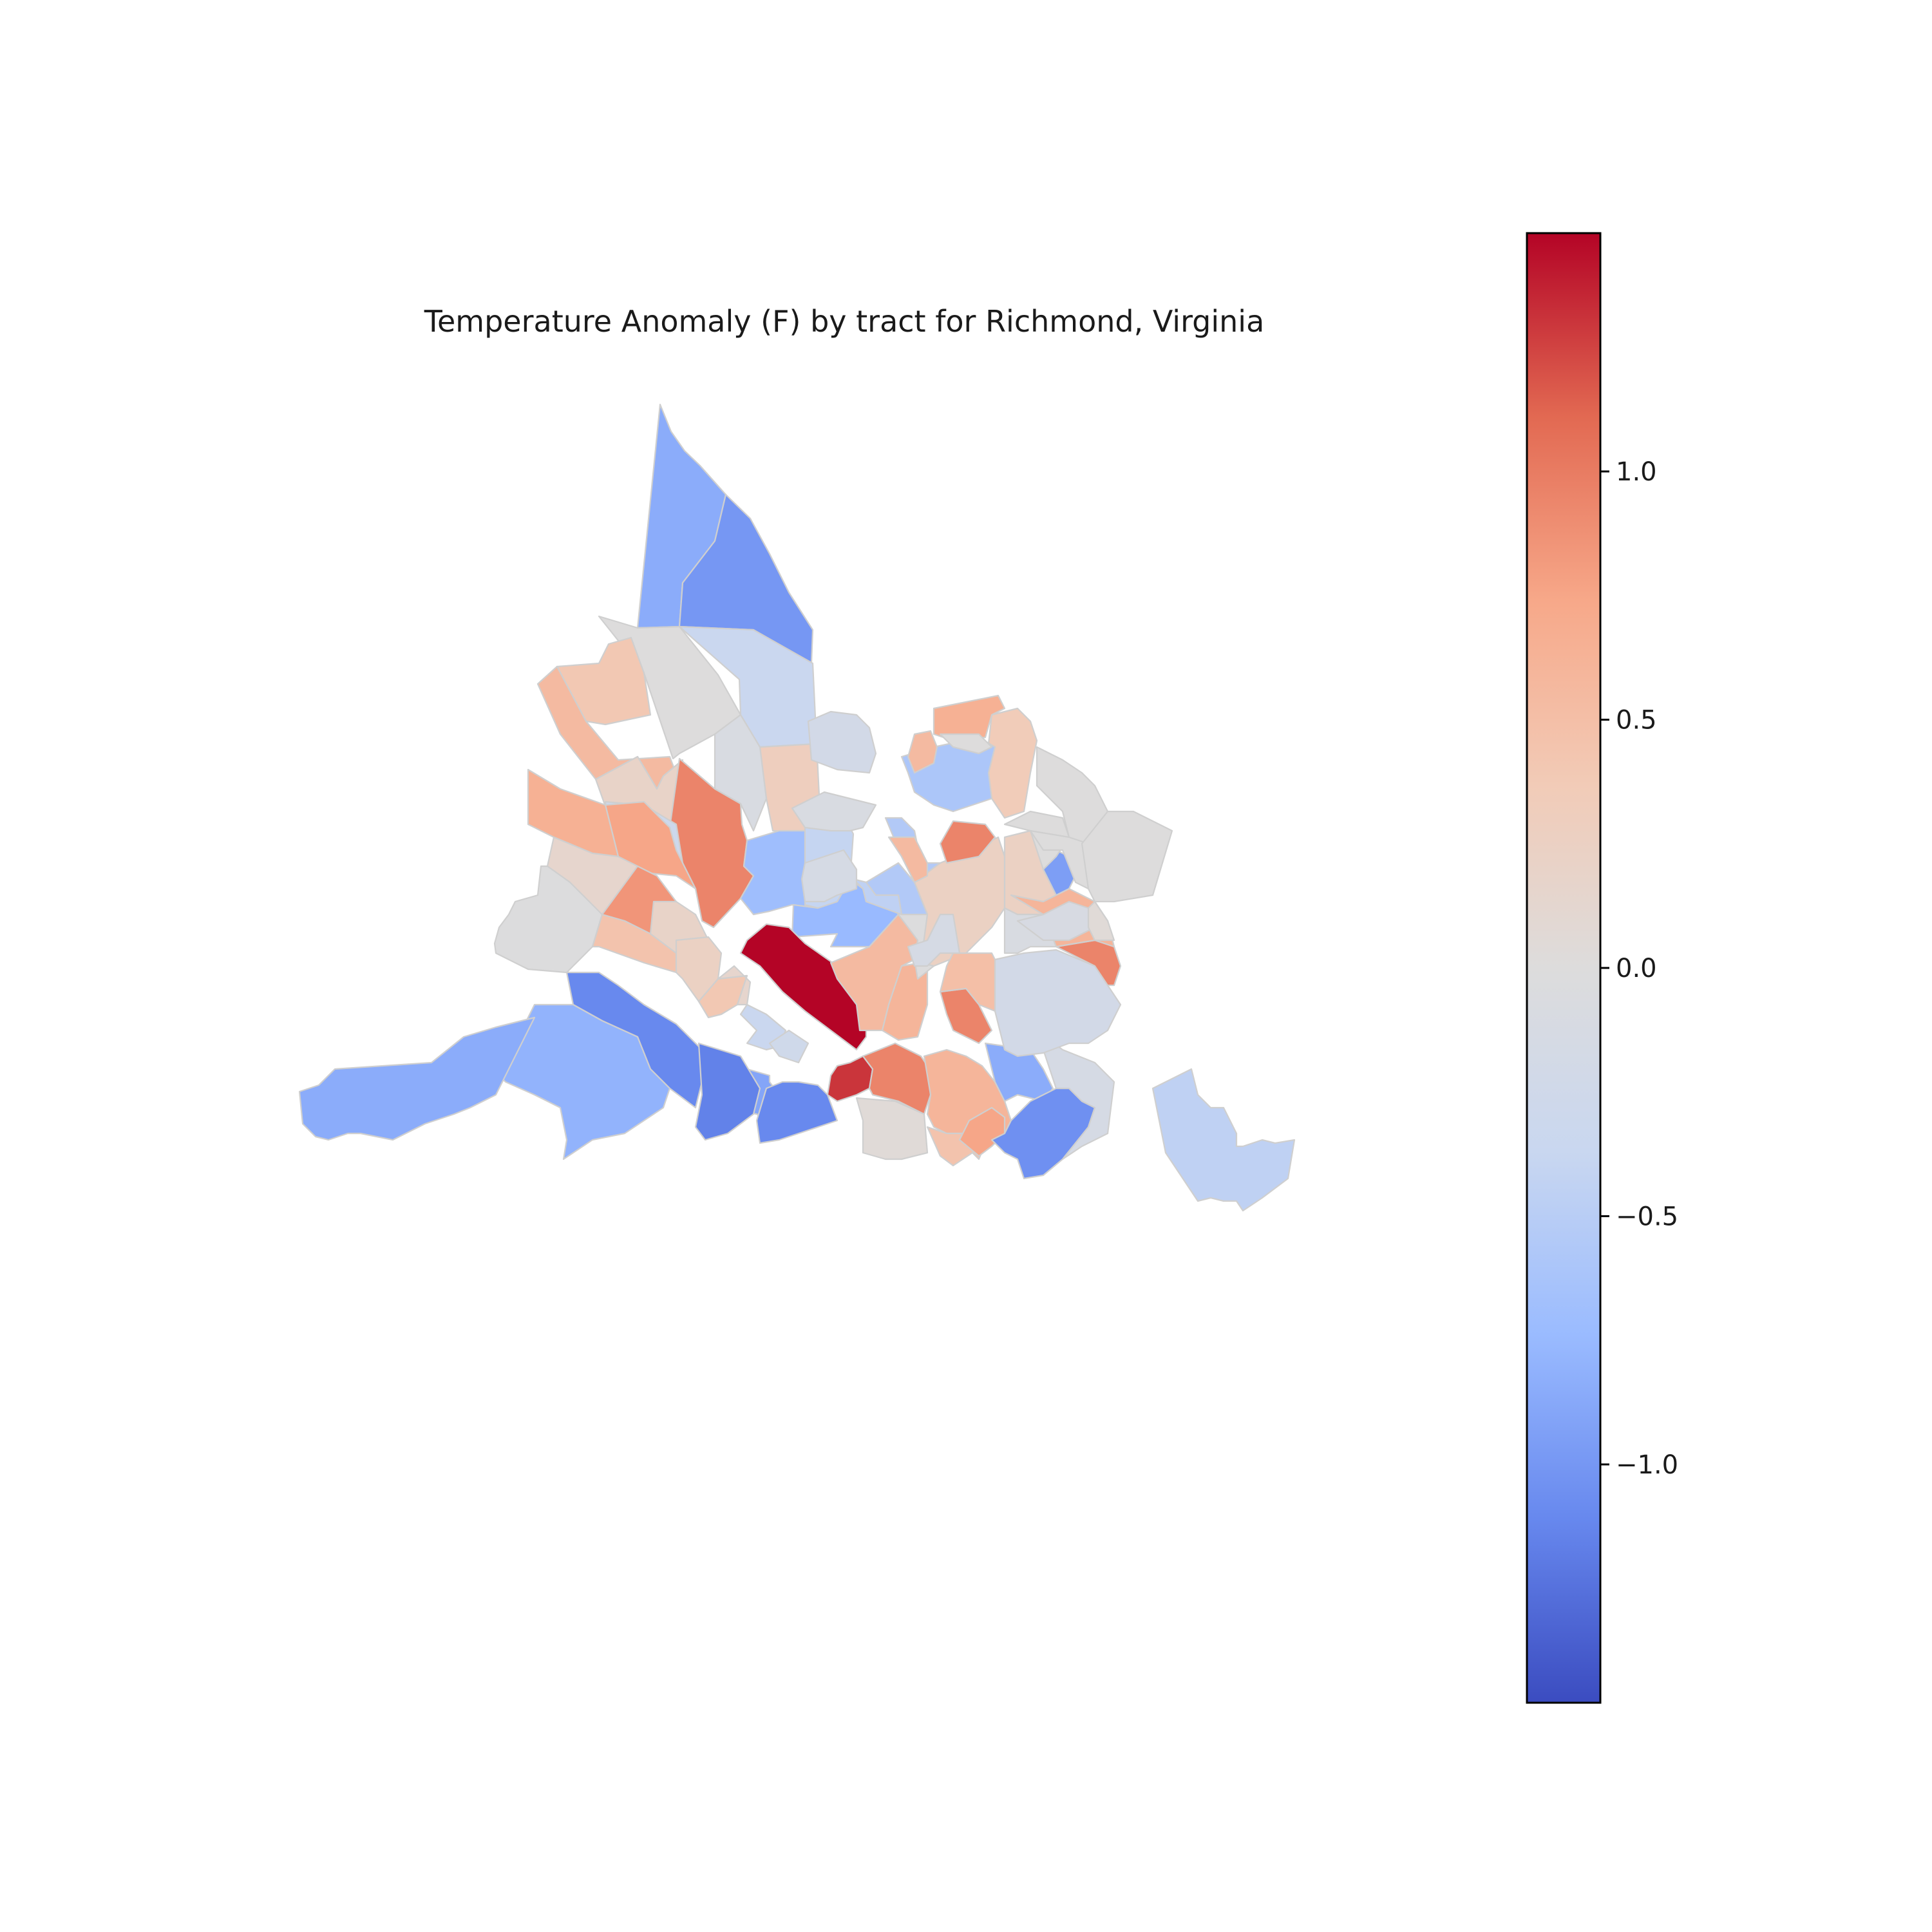 The height and width of the screenshot is (1932, 1932). I want to click on colorbar-tick-label: −1.0, so click(1647, 1465).